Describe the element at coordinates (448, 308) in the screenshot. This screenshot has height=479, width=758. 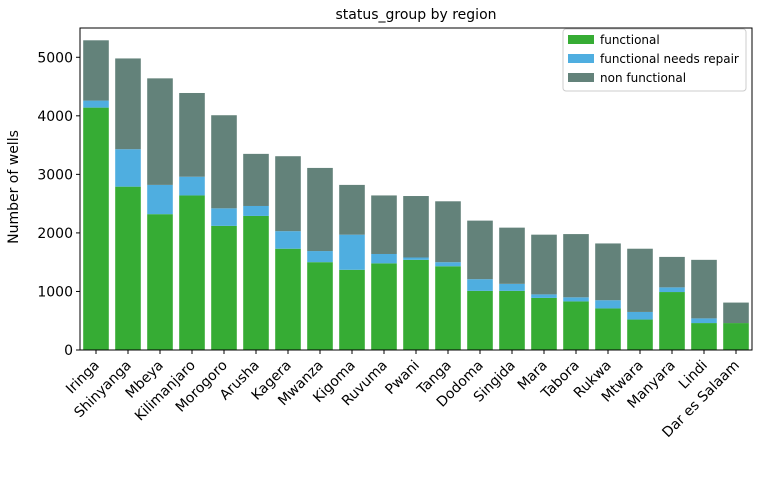
I see `bar-tanga-functional` at that location.